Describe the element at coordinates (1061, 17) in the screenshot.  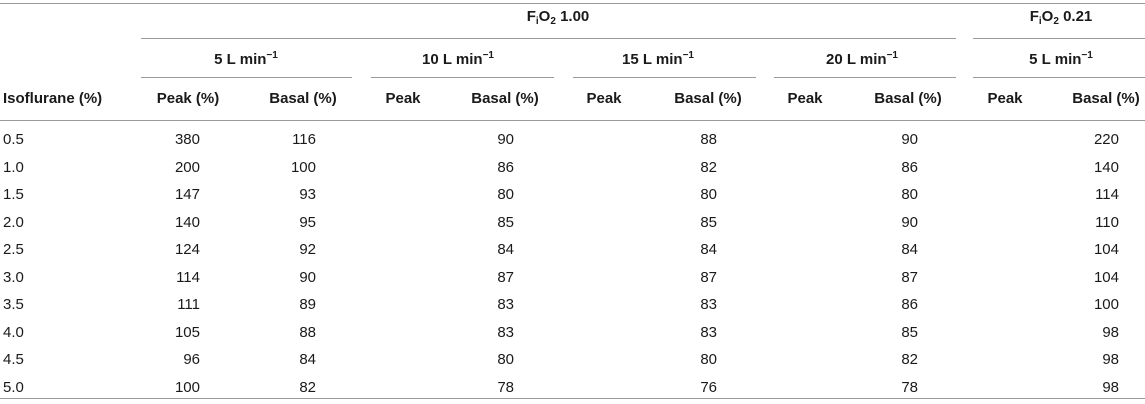
I see `group-header-fio2-0-21: FiO2 0.21` at that location.